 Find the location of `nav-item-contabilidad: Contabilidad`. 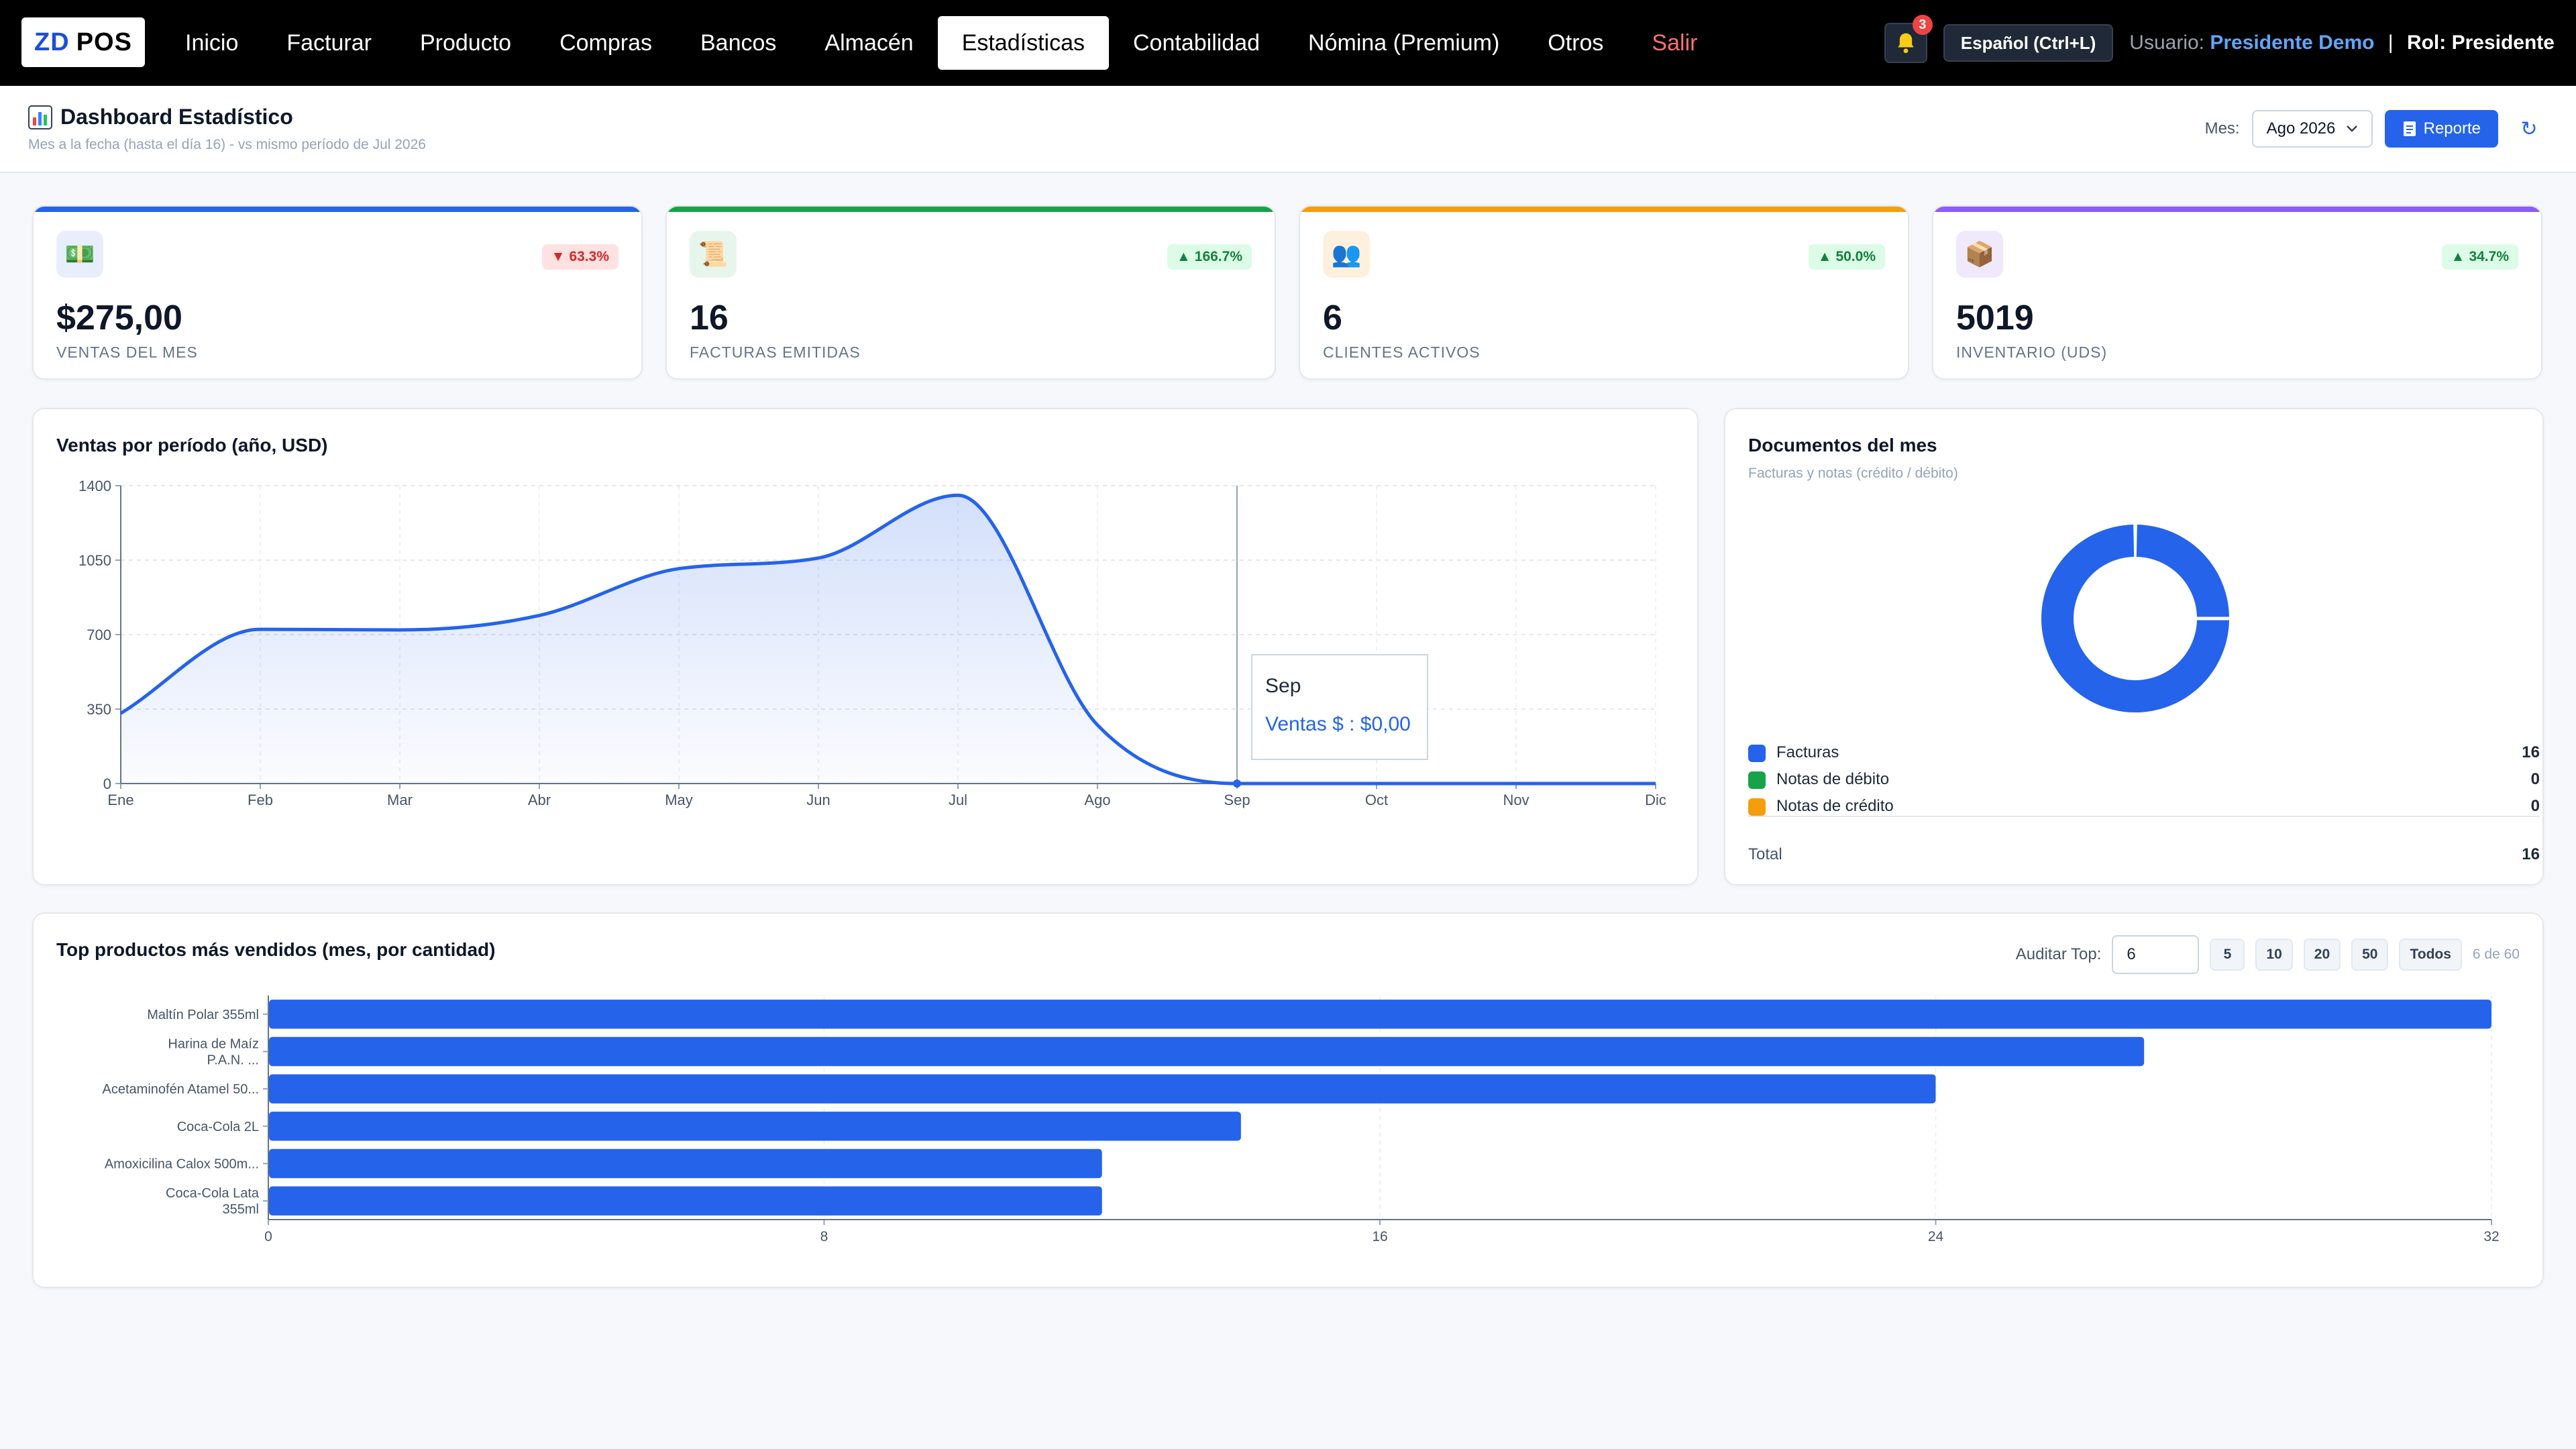

nav-item-contabilidad: Contabilidad is located at coordinates (1196, 43).